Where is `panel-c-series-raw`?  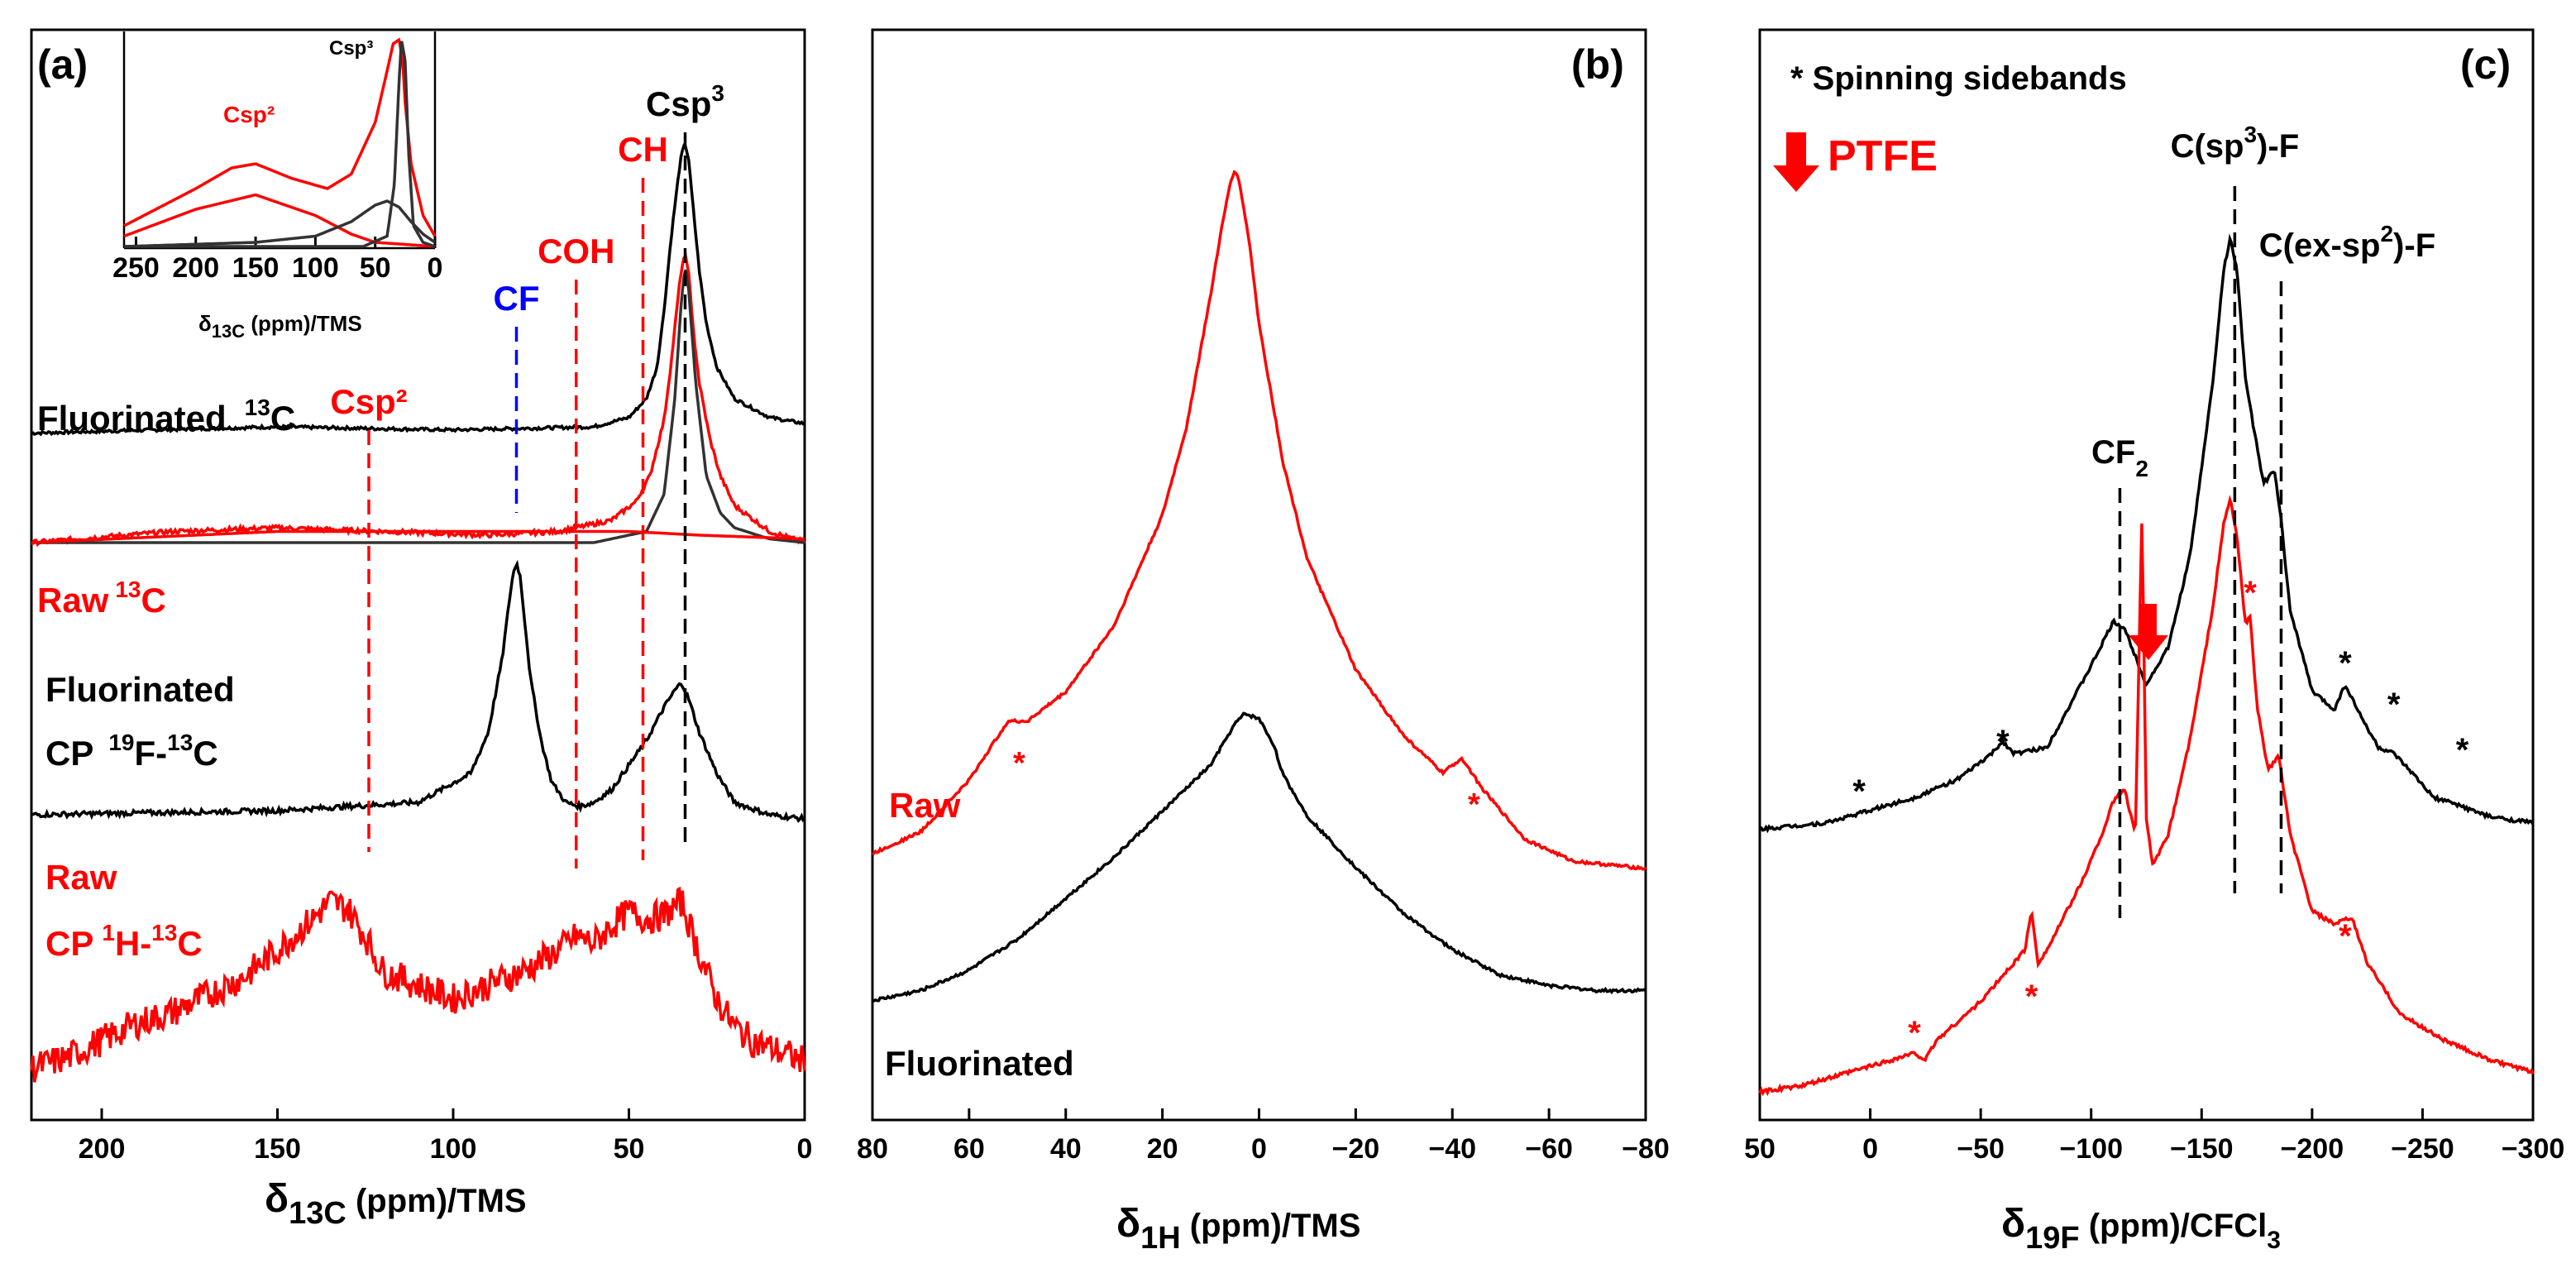 panel-c-series-raw is located at coordinates (2146, 796).